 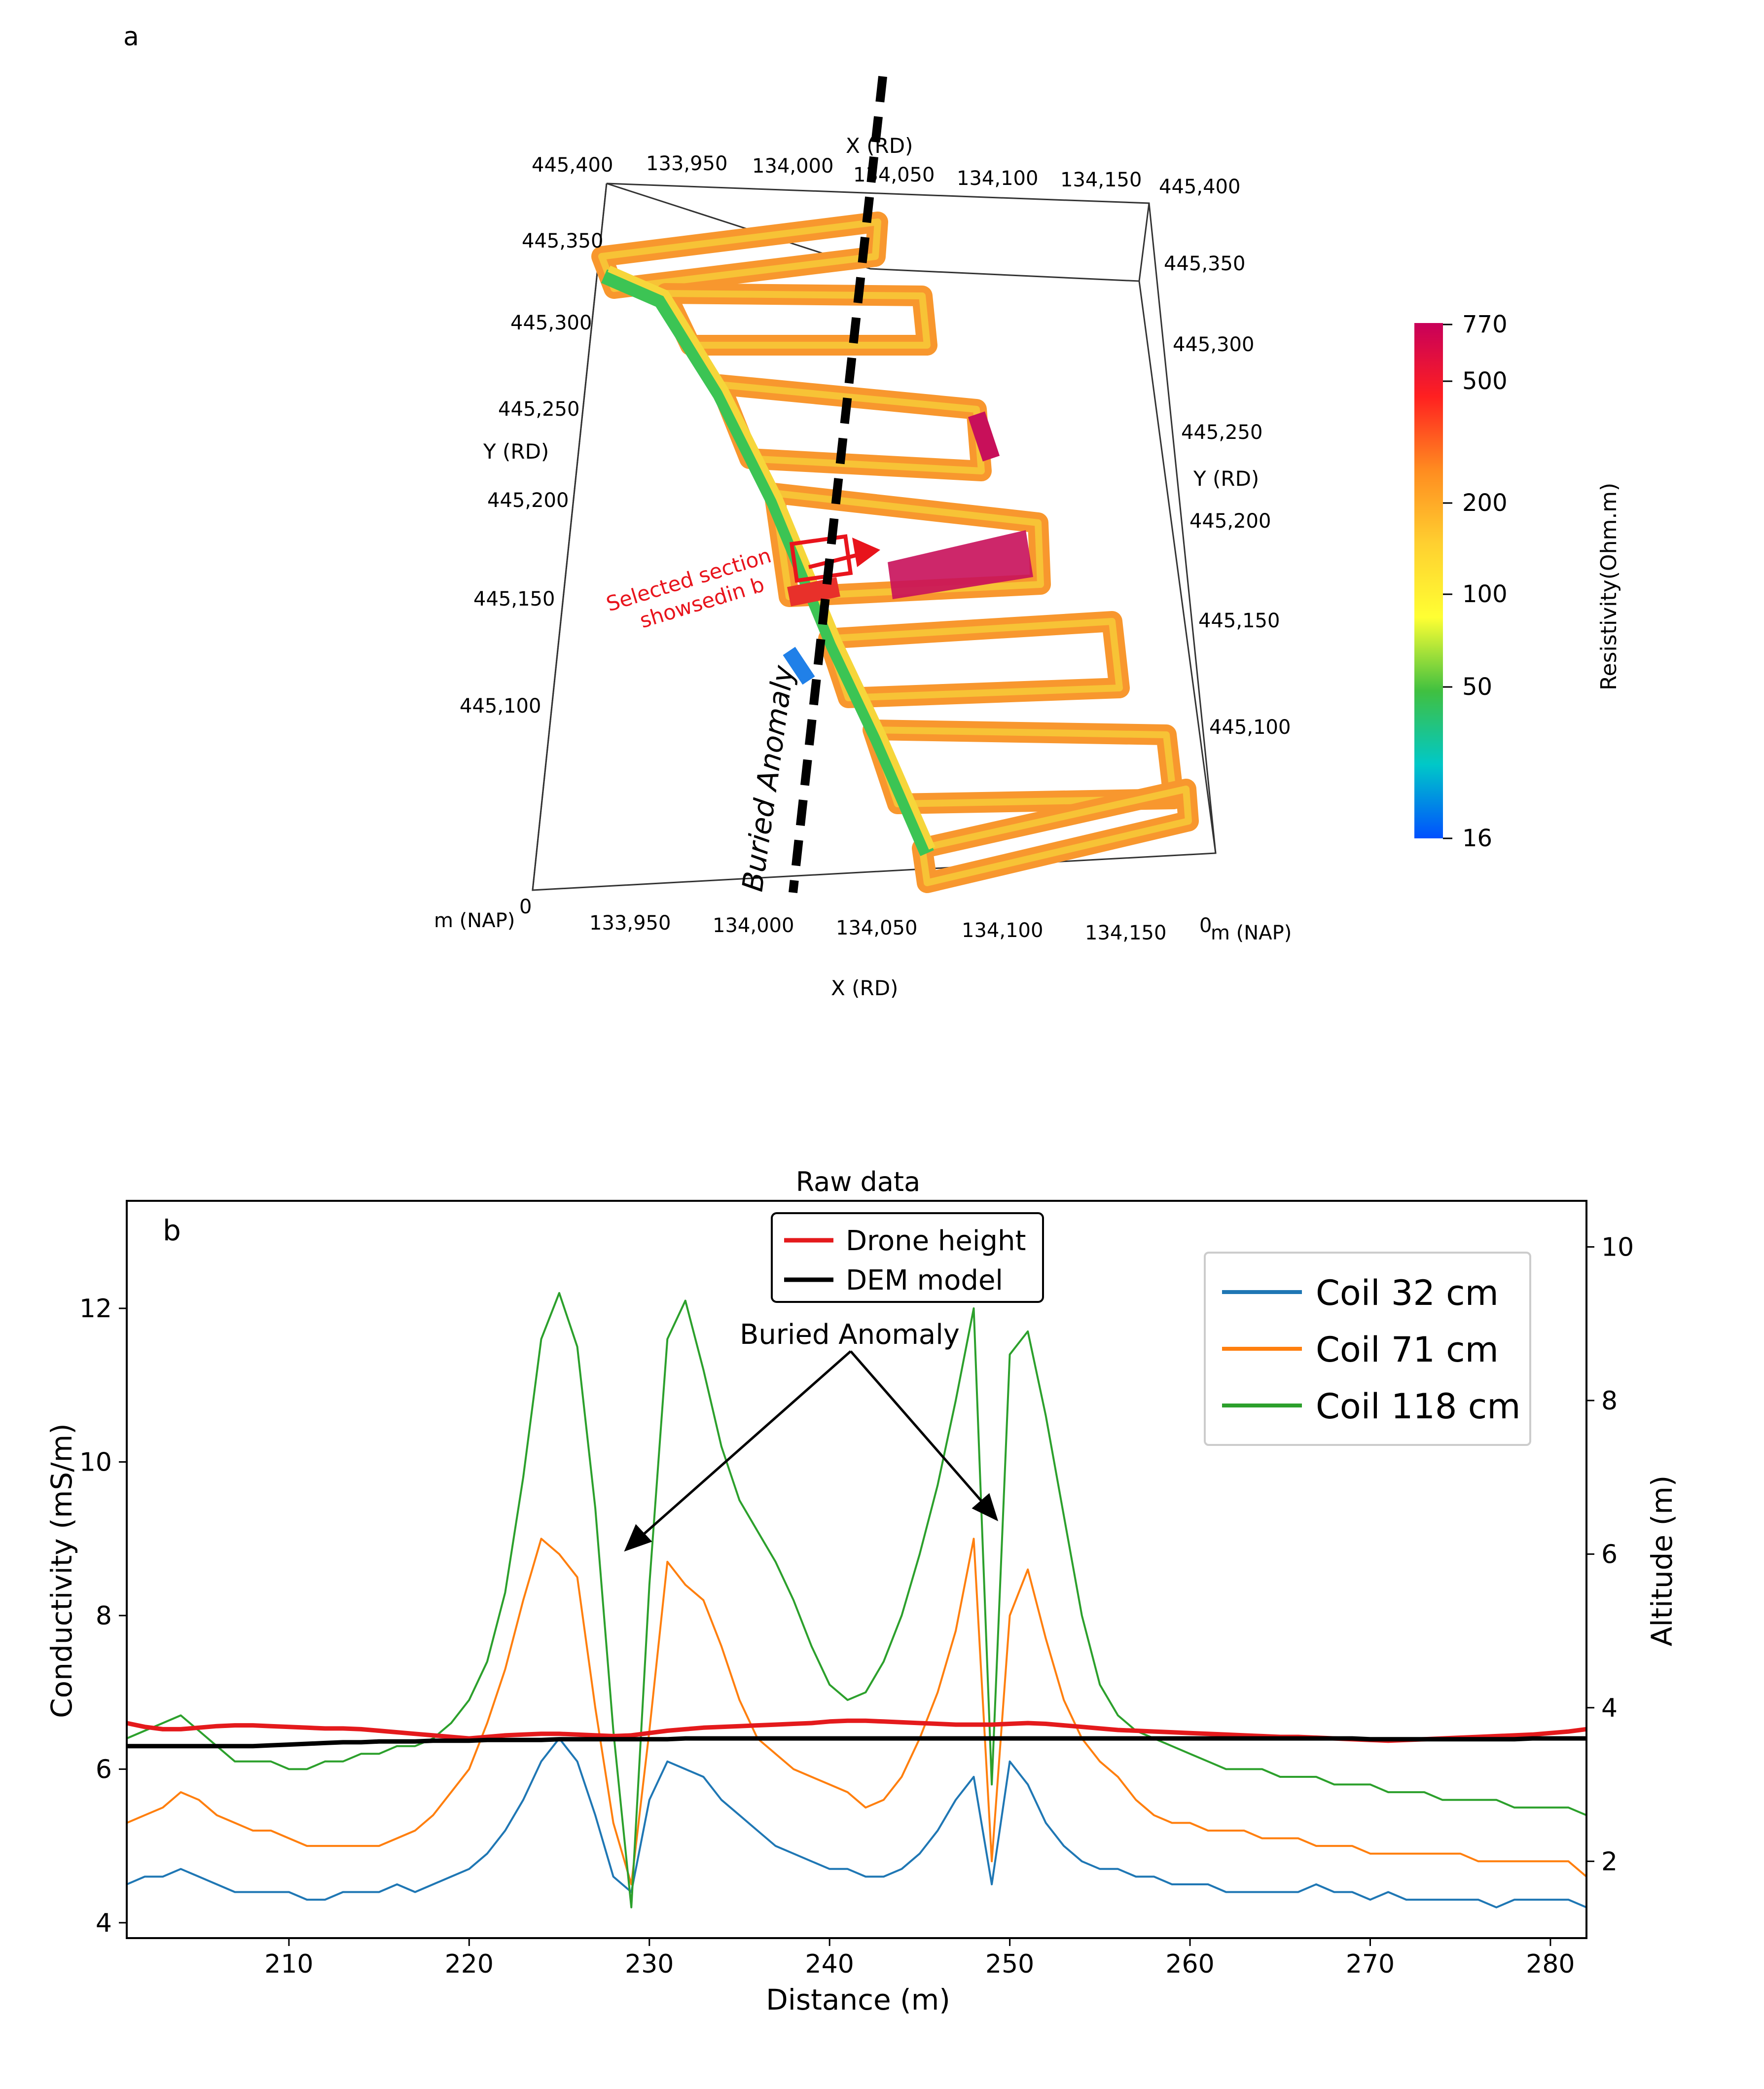 What do you see at coordinates (799, 666) in the screenshot?
I see `low-resistivity-patch` at bounding box center [799, 666].